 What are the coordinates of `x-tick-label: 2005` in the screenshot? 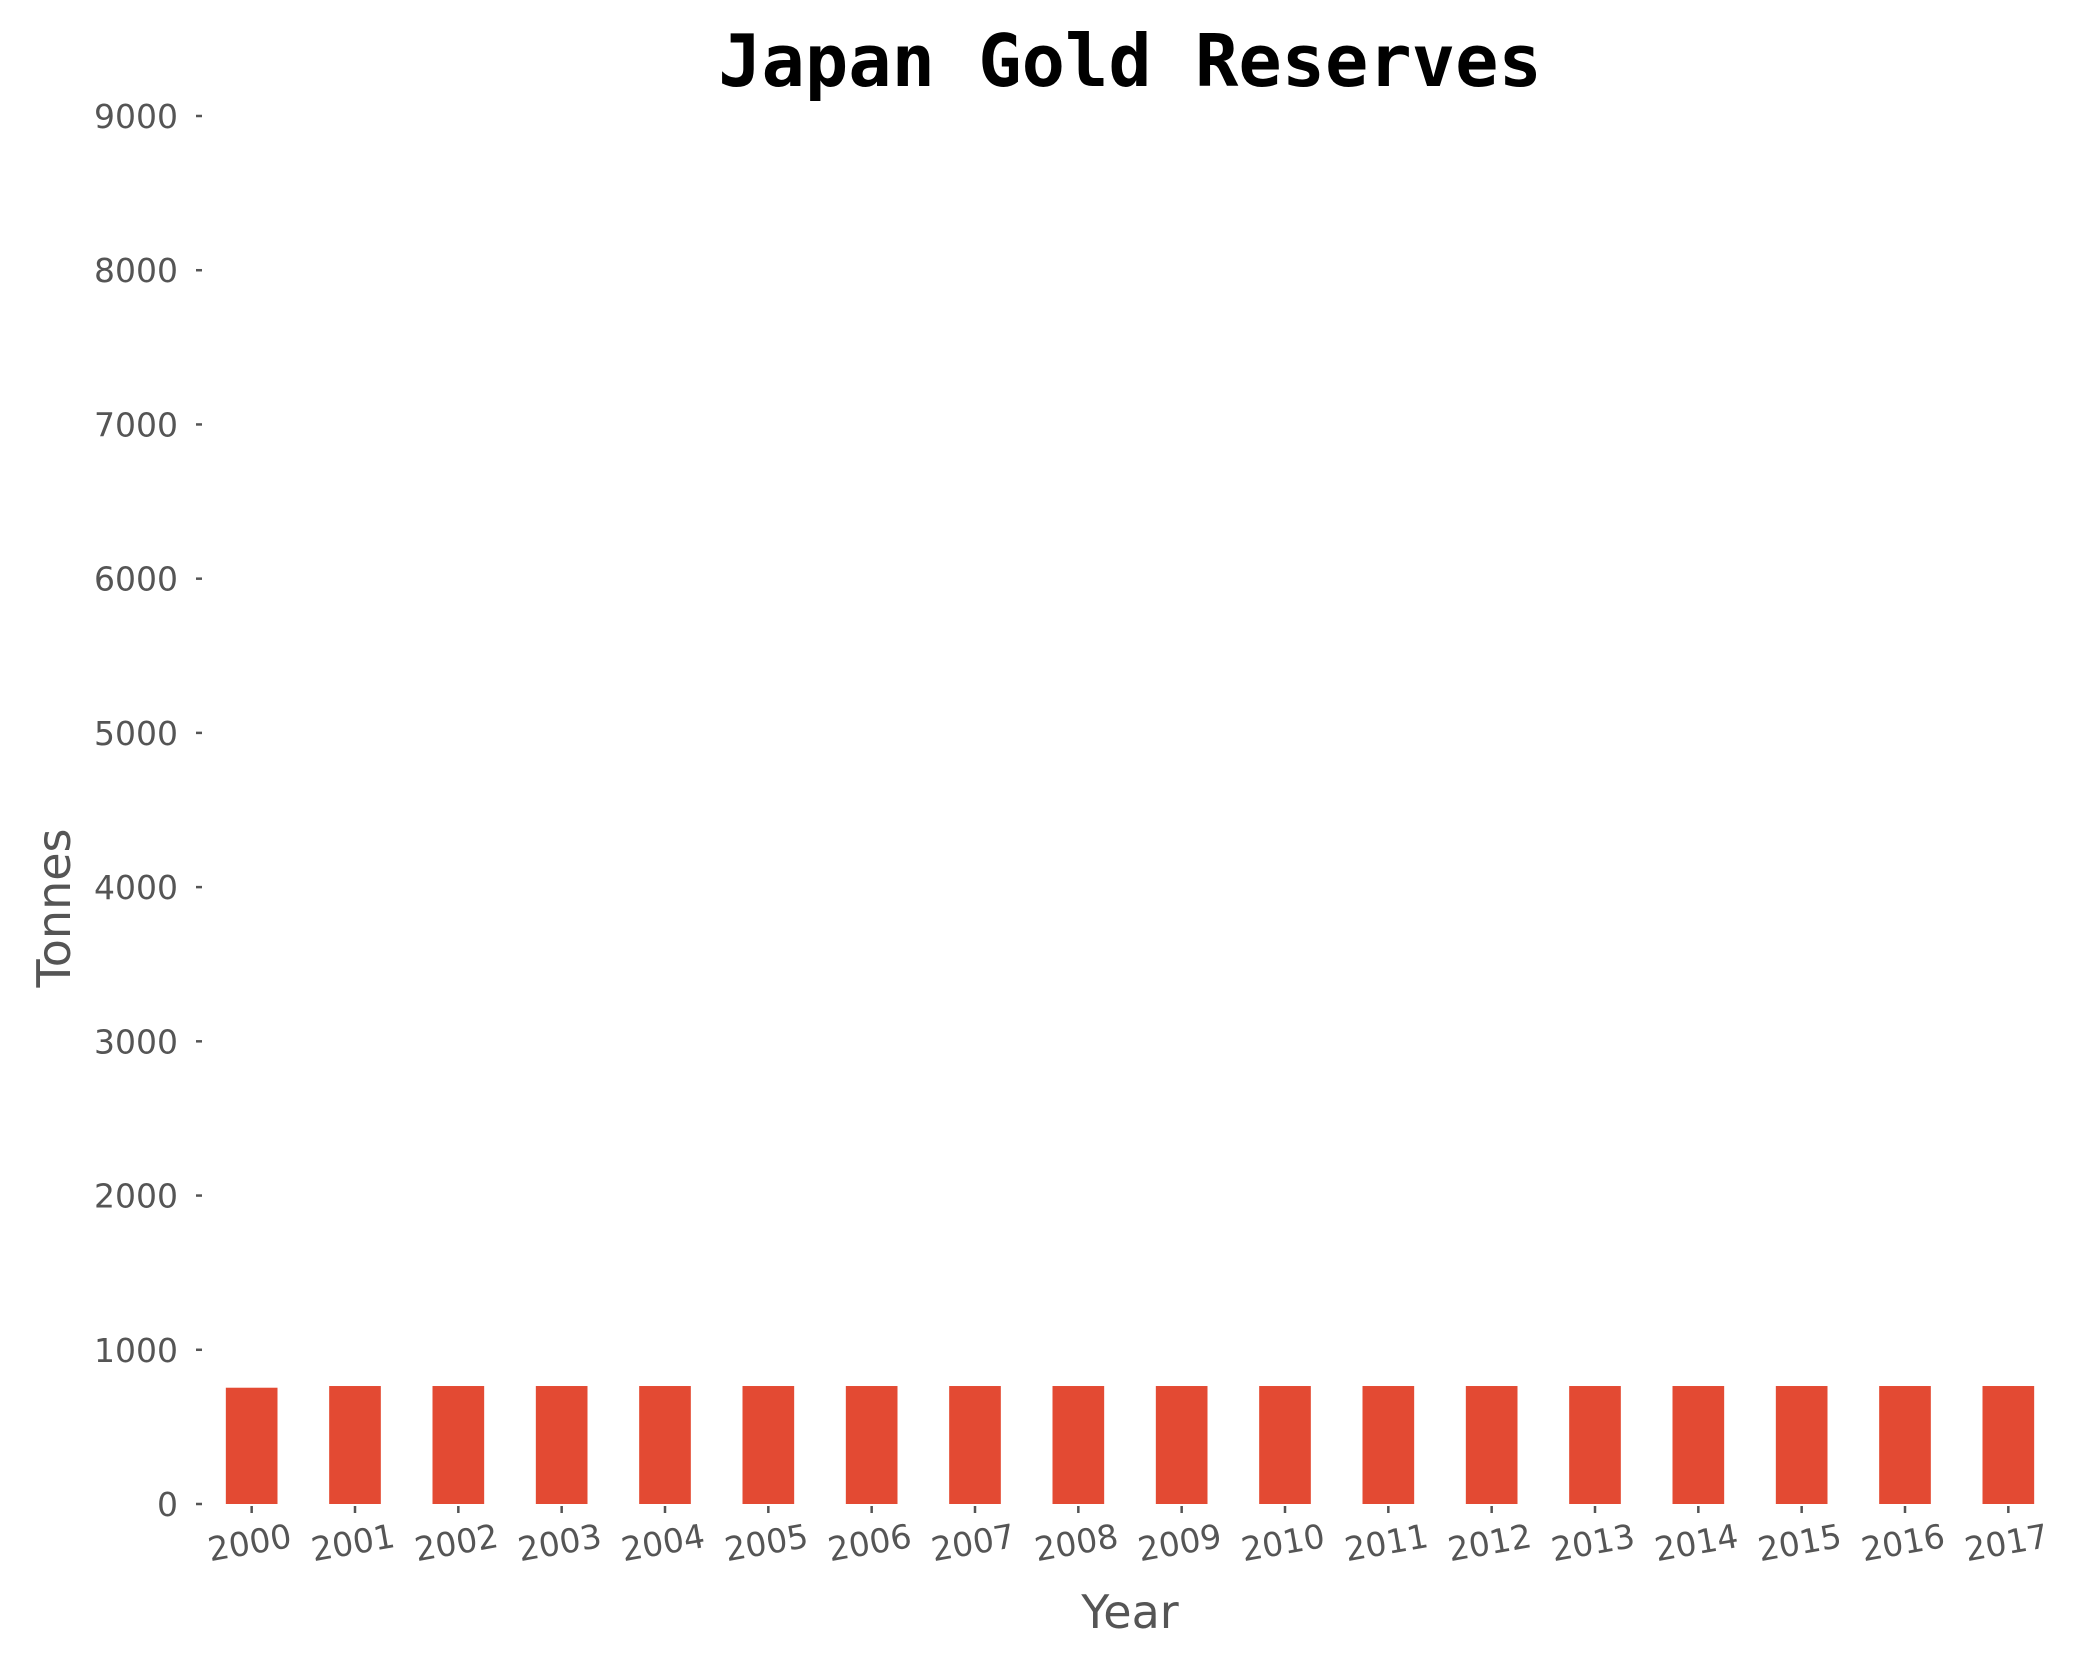 It's located at (766, 1542).